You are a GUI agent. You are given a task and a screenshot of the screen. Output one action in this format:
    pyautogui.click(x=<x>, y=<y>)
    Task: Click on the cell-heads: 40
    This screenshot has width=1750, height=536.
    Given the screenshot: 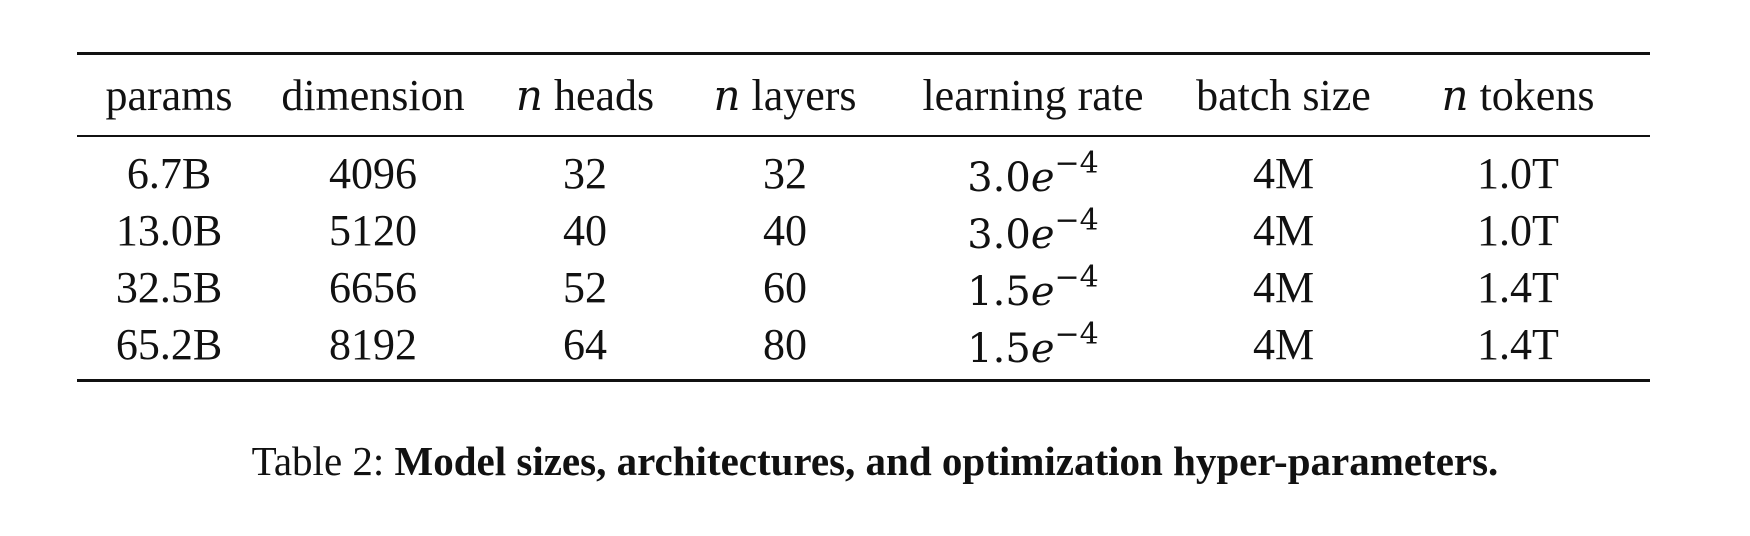 What is the action you would take?
    pyautogui.click(x=585, y=230)
    